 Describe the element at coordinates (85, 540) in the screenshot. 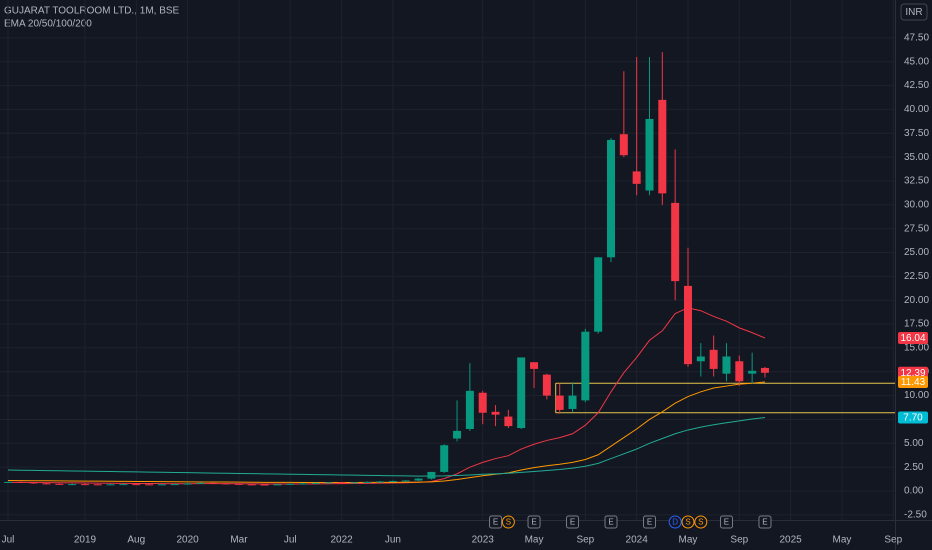

I see `x-tick-label: 2019` at that location.